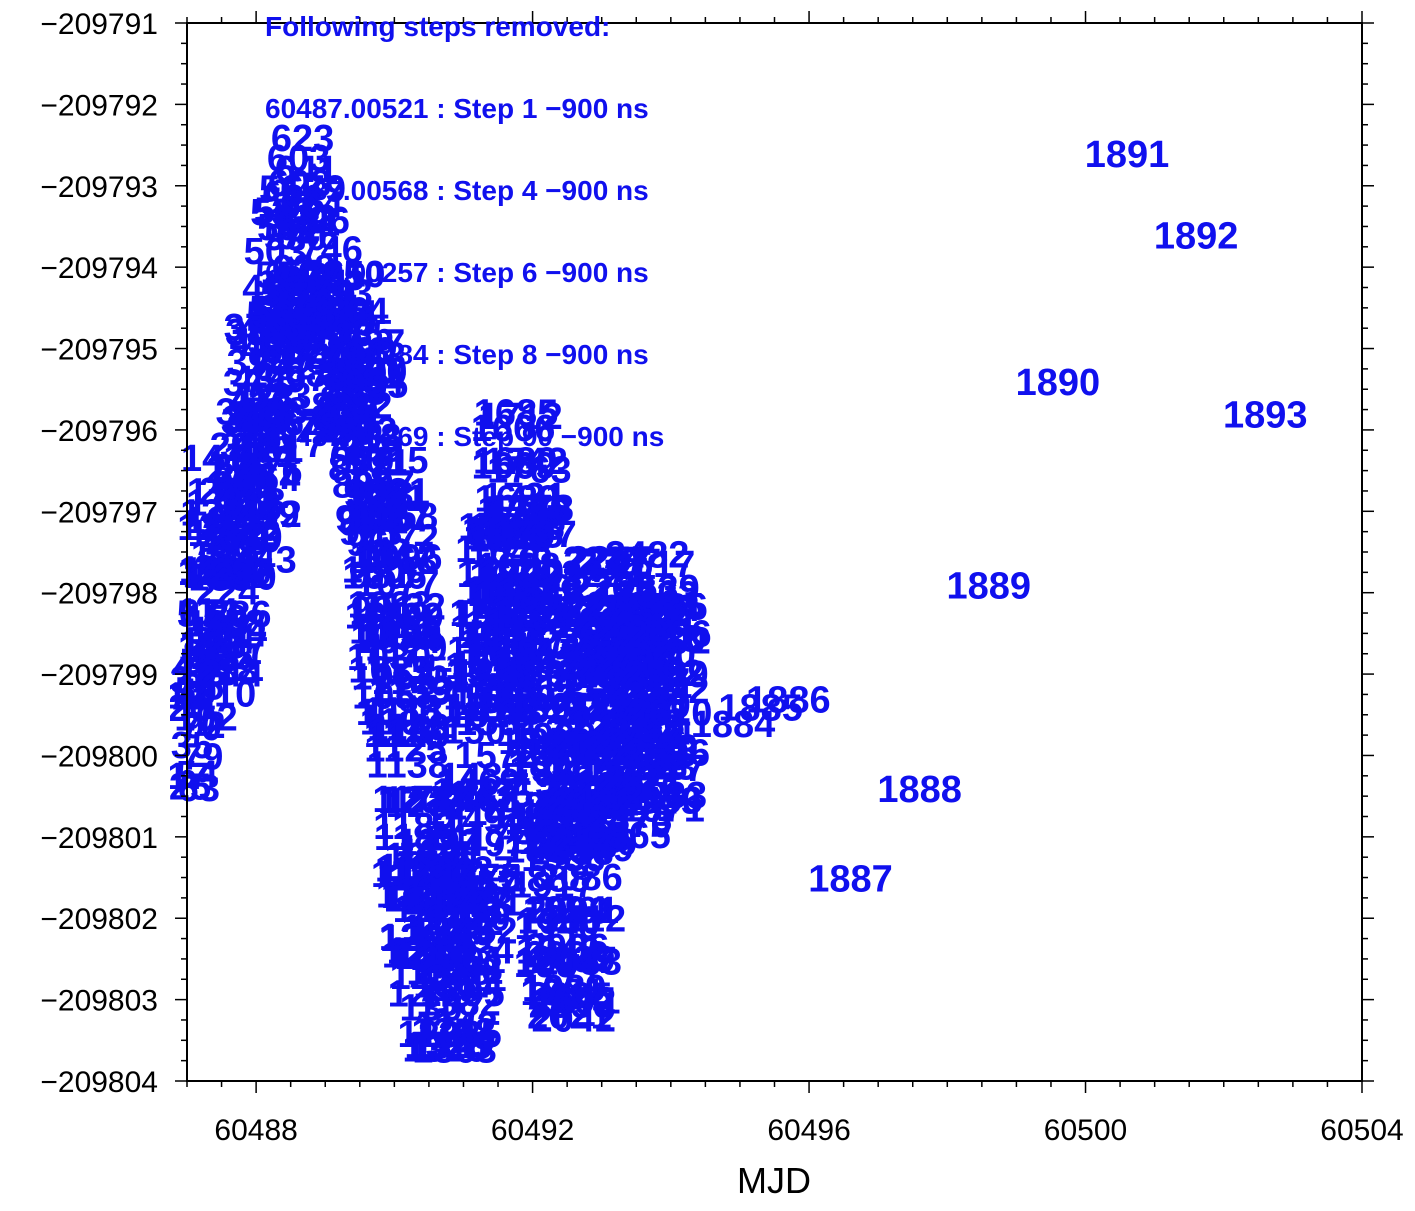  What do you see at coordinates (472, 870) in the screenshot?
I see `point-label: 1437` at bounding box center [472, 870].